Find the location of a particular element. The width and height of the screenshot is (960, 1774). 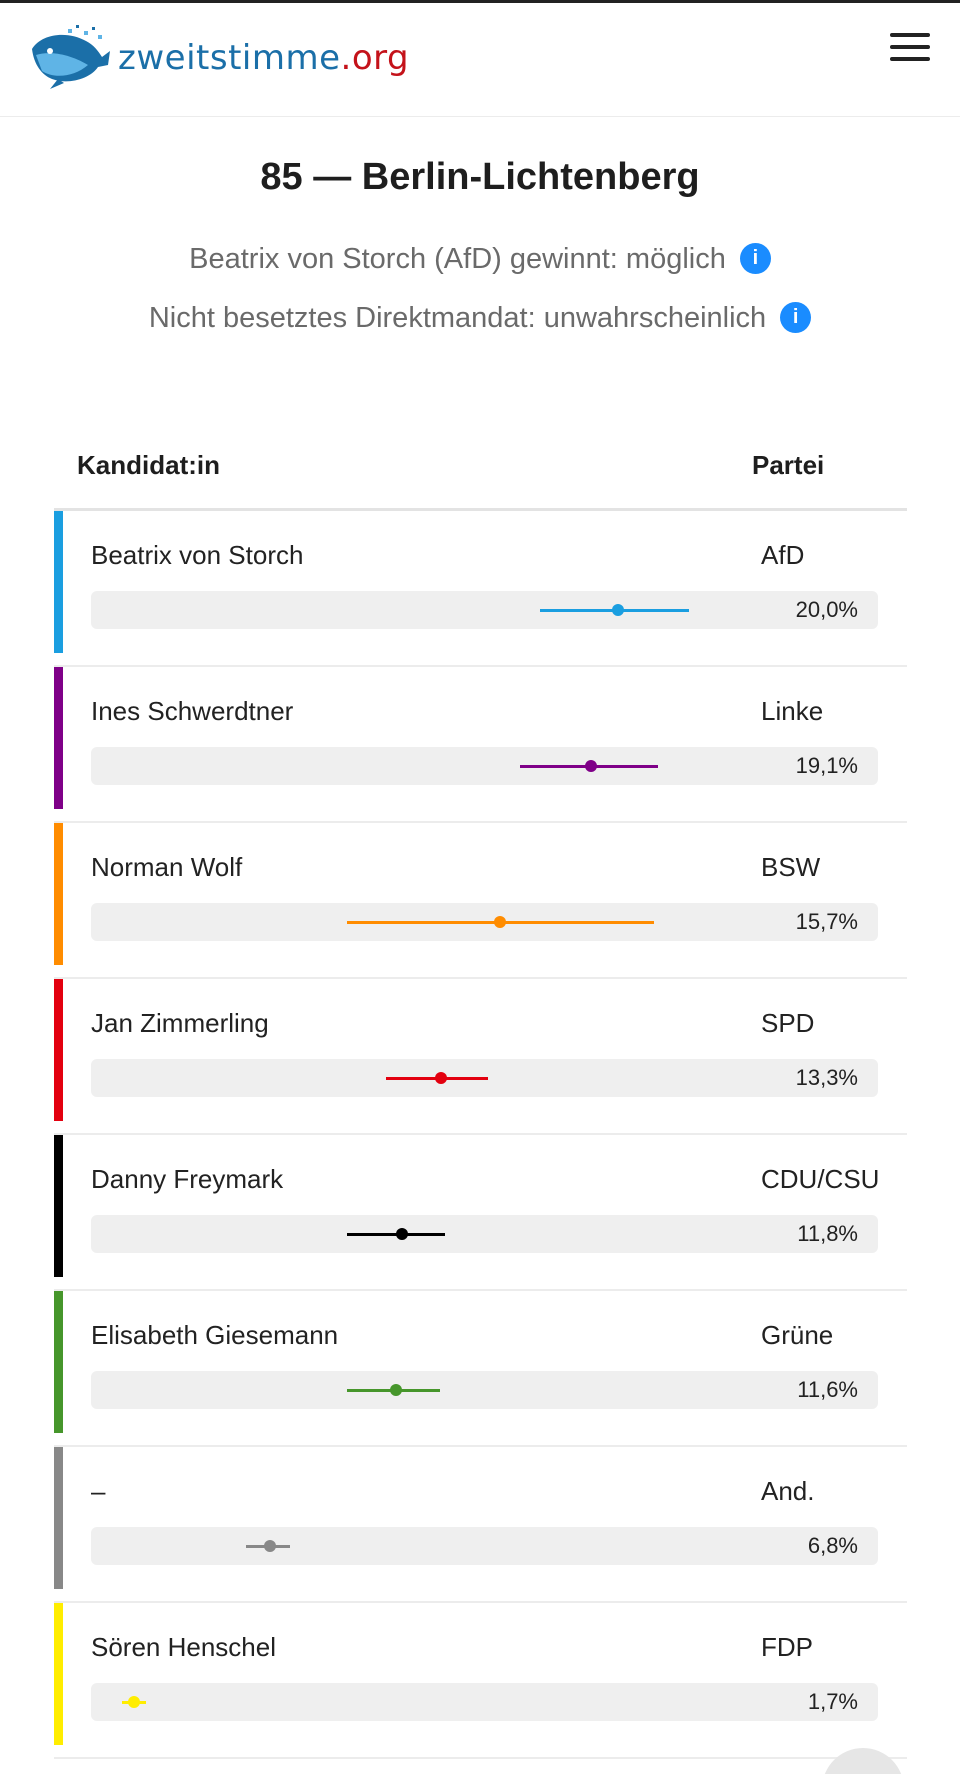

vote-share-value: 19,1% is located at coordinates (826, 765).